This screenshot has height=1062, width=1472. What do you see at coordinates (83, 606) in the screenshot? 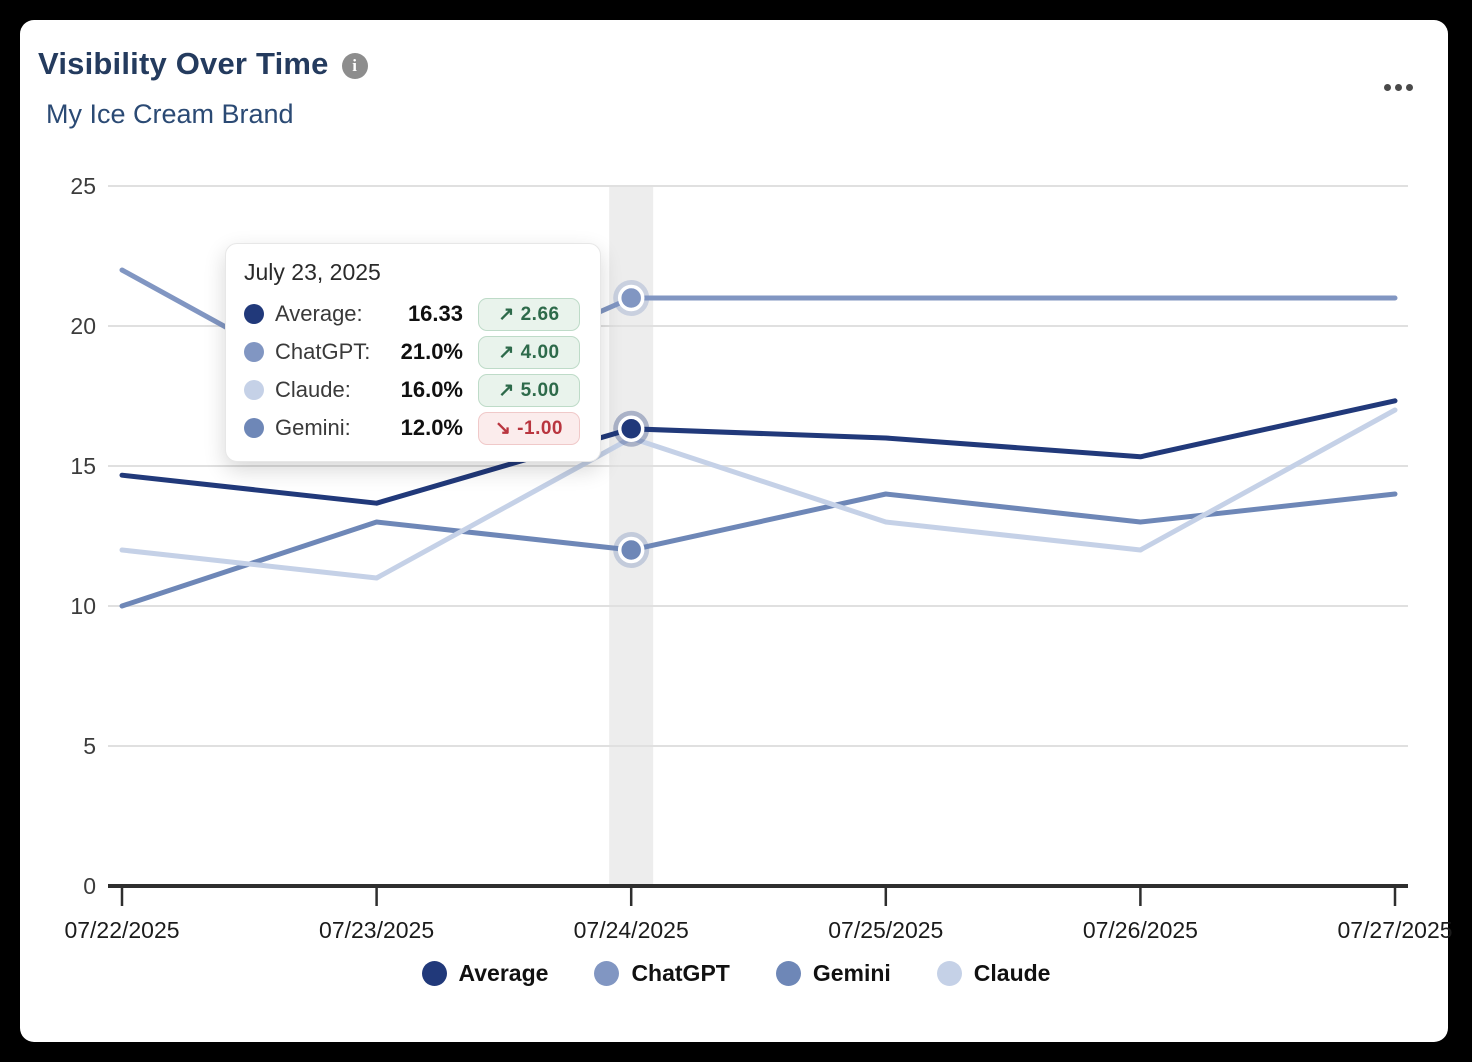
I see `y-tick-label: 10` at bounding box center [83, 606].